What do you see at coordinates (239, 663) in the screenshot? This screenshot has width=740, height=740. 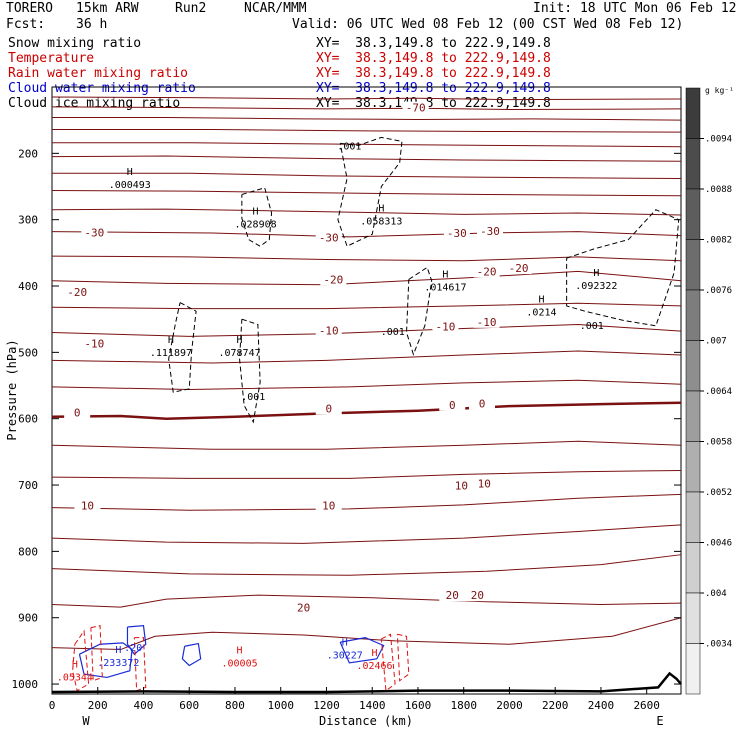 I see `rain-max-value: .00005` at bounding box center [239, 663].